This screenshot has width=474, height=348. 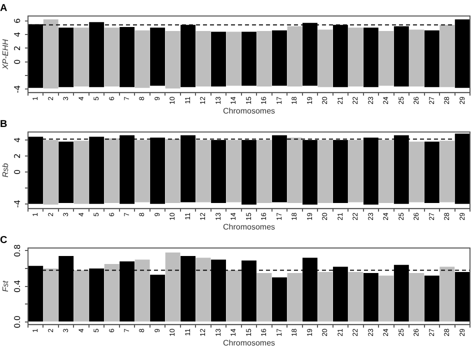 I want to click on chart-title: C, so click(x=4, y=240).